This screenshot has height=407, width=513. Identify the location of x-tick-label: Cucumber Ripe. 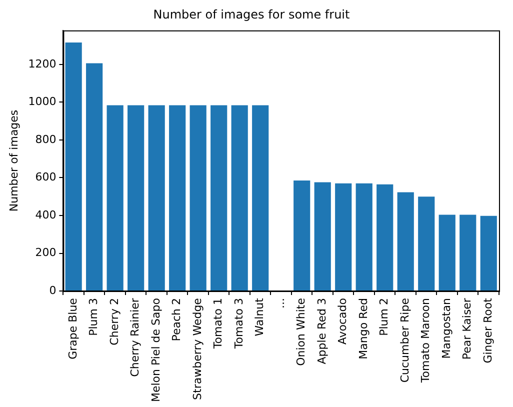
(405, 340).